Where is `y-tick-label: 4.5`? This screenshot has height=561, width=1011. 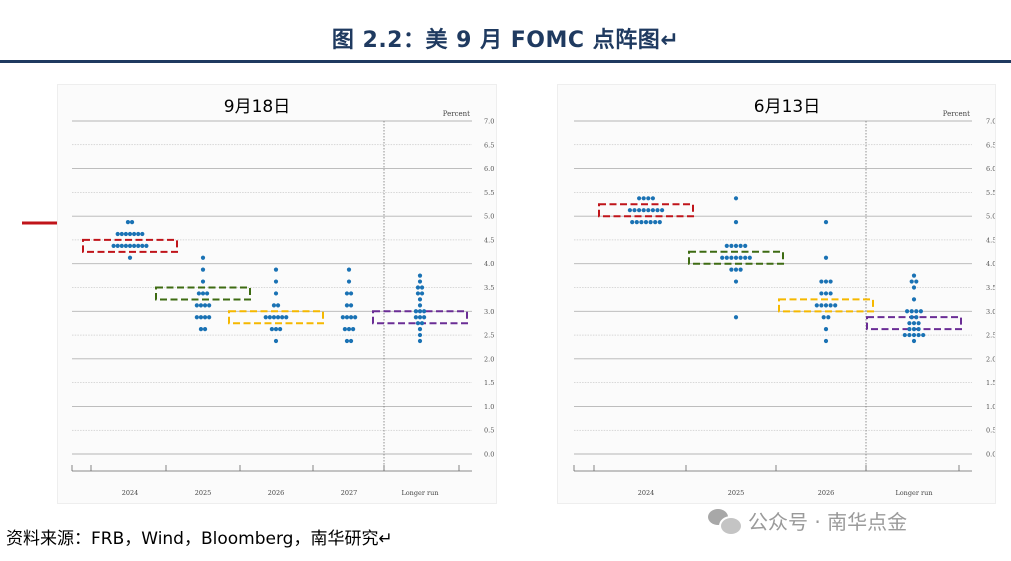 y-tick-label: 4.5 is located at coordinates (990, 240).